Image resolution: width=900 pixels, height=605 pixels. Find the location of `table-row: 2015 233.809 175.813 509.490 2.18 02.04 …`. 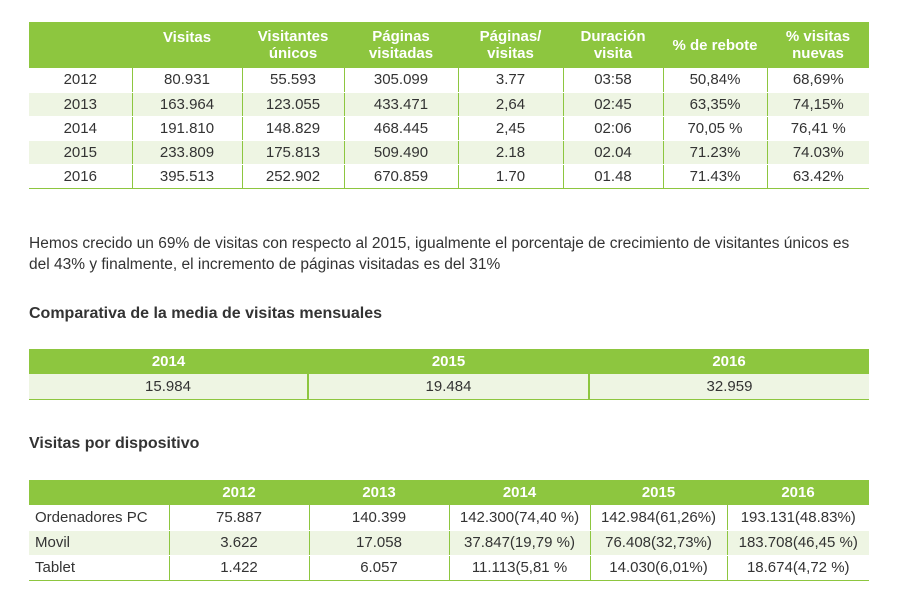

table-row: 2015 233.809 175.813 509.490 2.18 02.04 … is located at coordinates (449, 152).